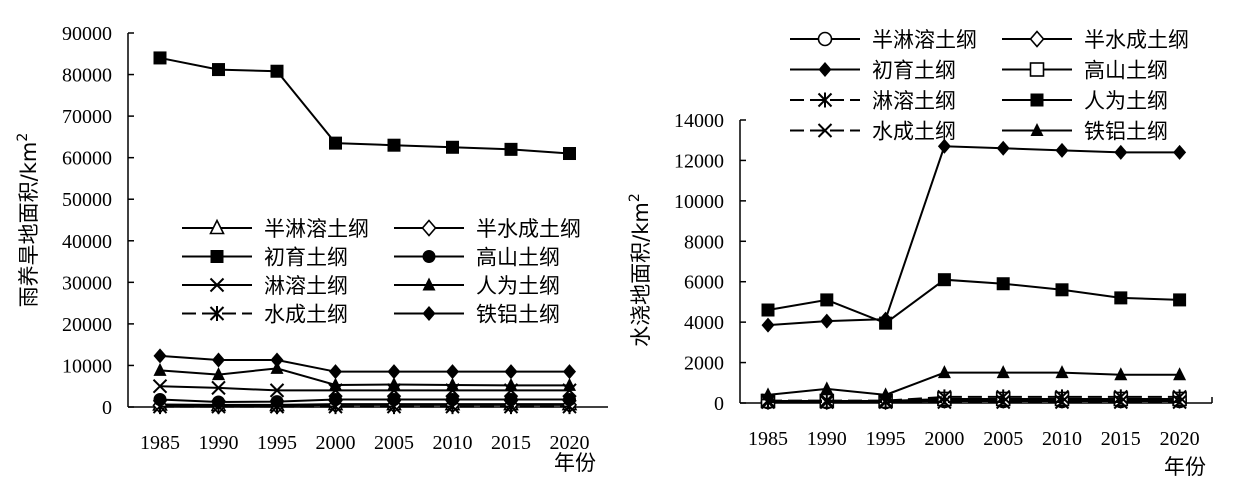  I want to click on x-tick-label: 2010, so click(453, 443).